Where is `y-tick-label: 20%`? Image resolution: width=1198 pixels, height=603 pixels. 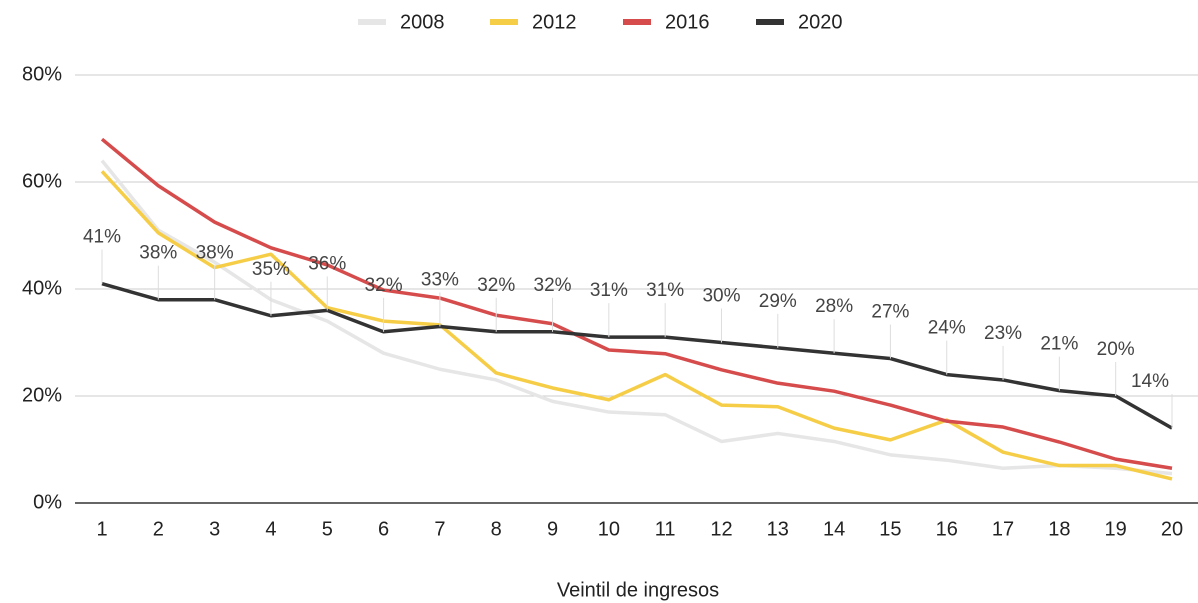
y-tick-label: 20% is located at coordinates (42, 395).